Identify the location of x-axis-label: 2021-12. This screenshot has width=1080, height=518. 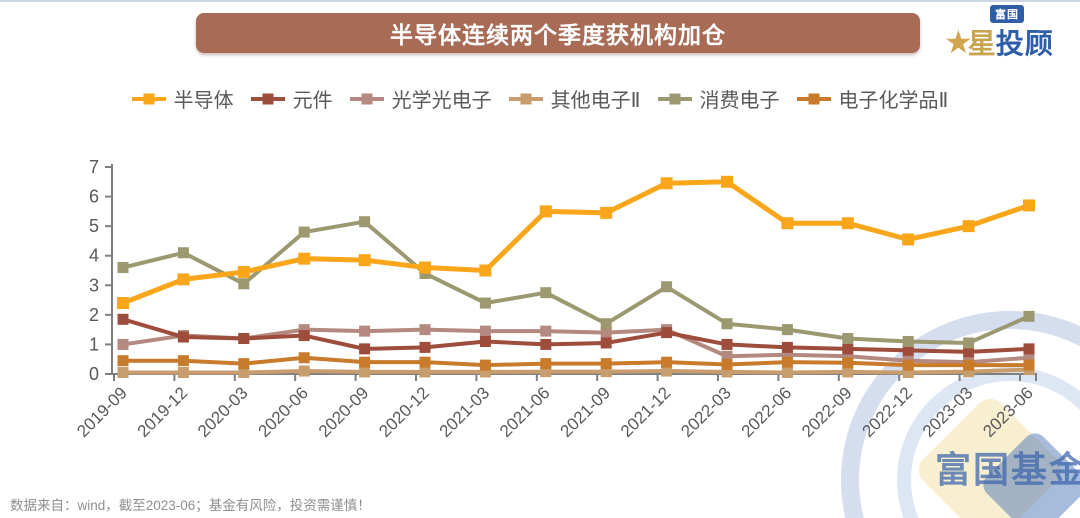
(646, 412).